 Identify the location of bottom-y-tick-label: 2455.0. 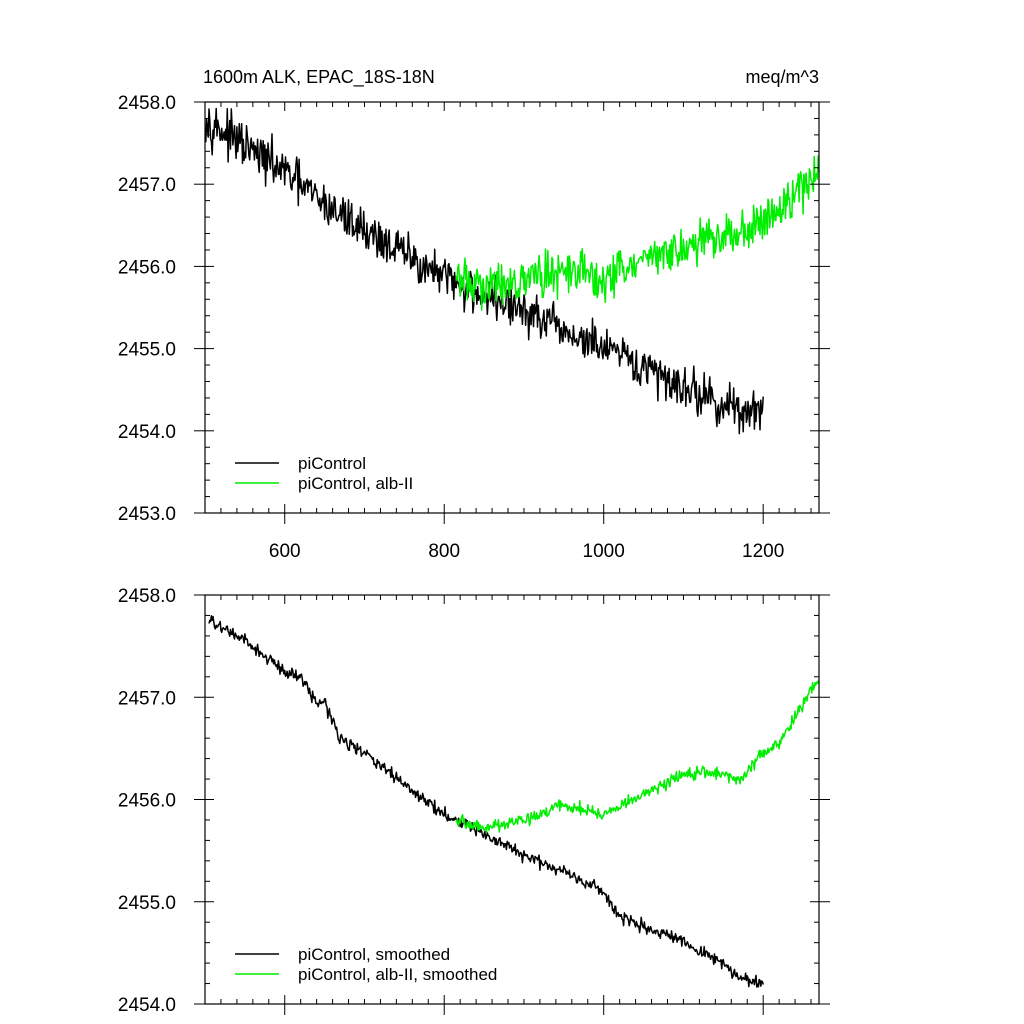
(147, 903).